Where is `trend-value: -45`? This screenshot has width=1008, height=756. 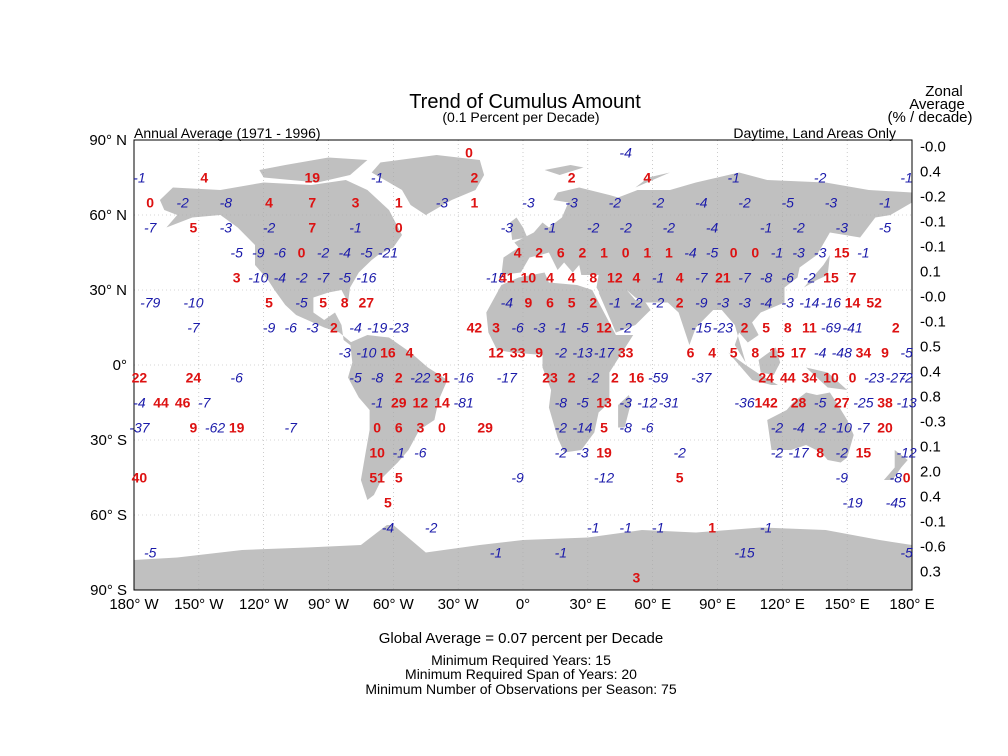 trend-value: -45 is located at coordinates (896, 503).